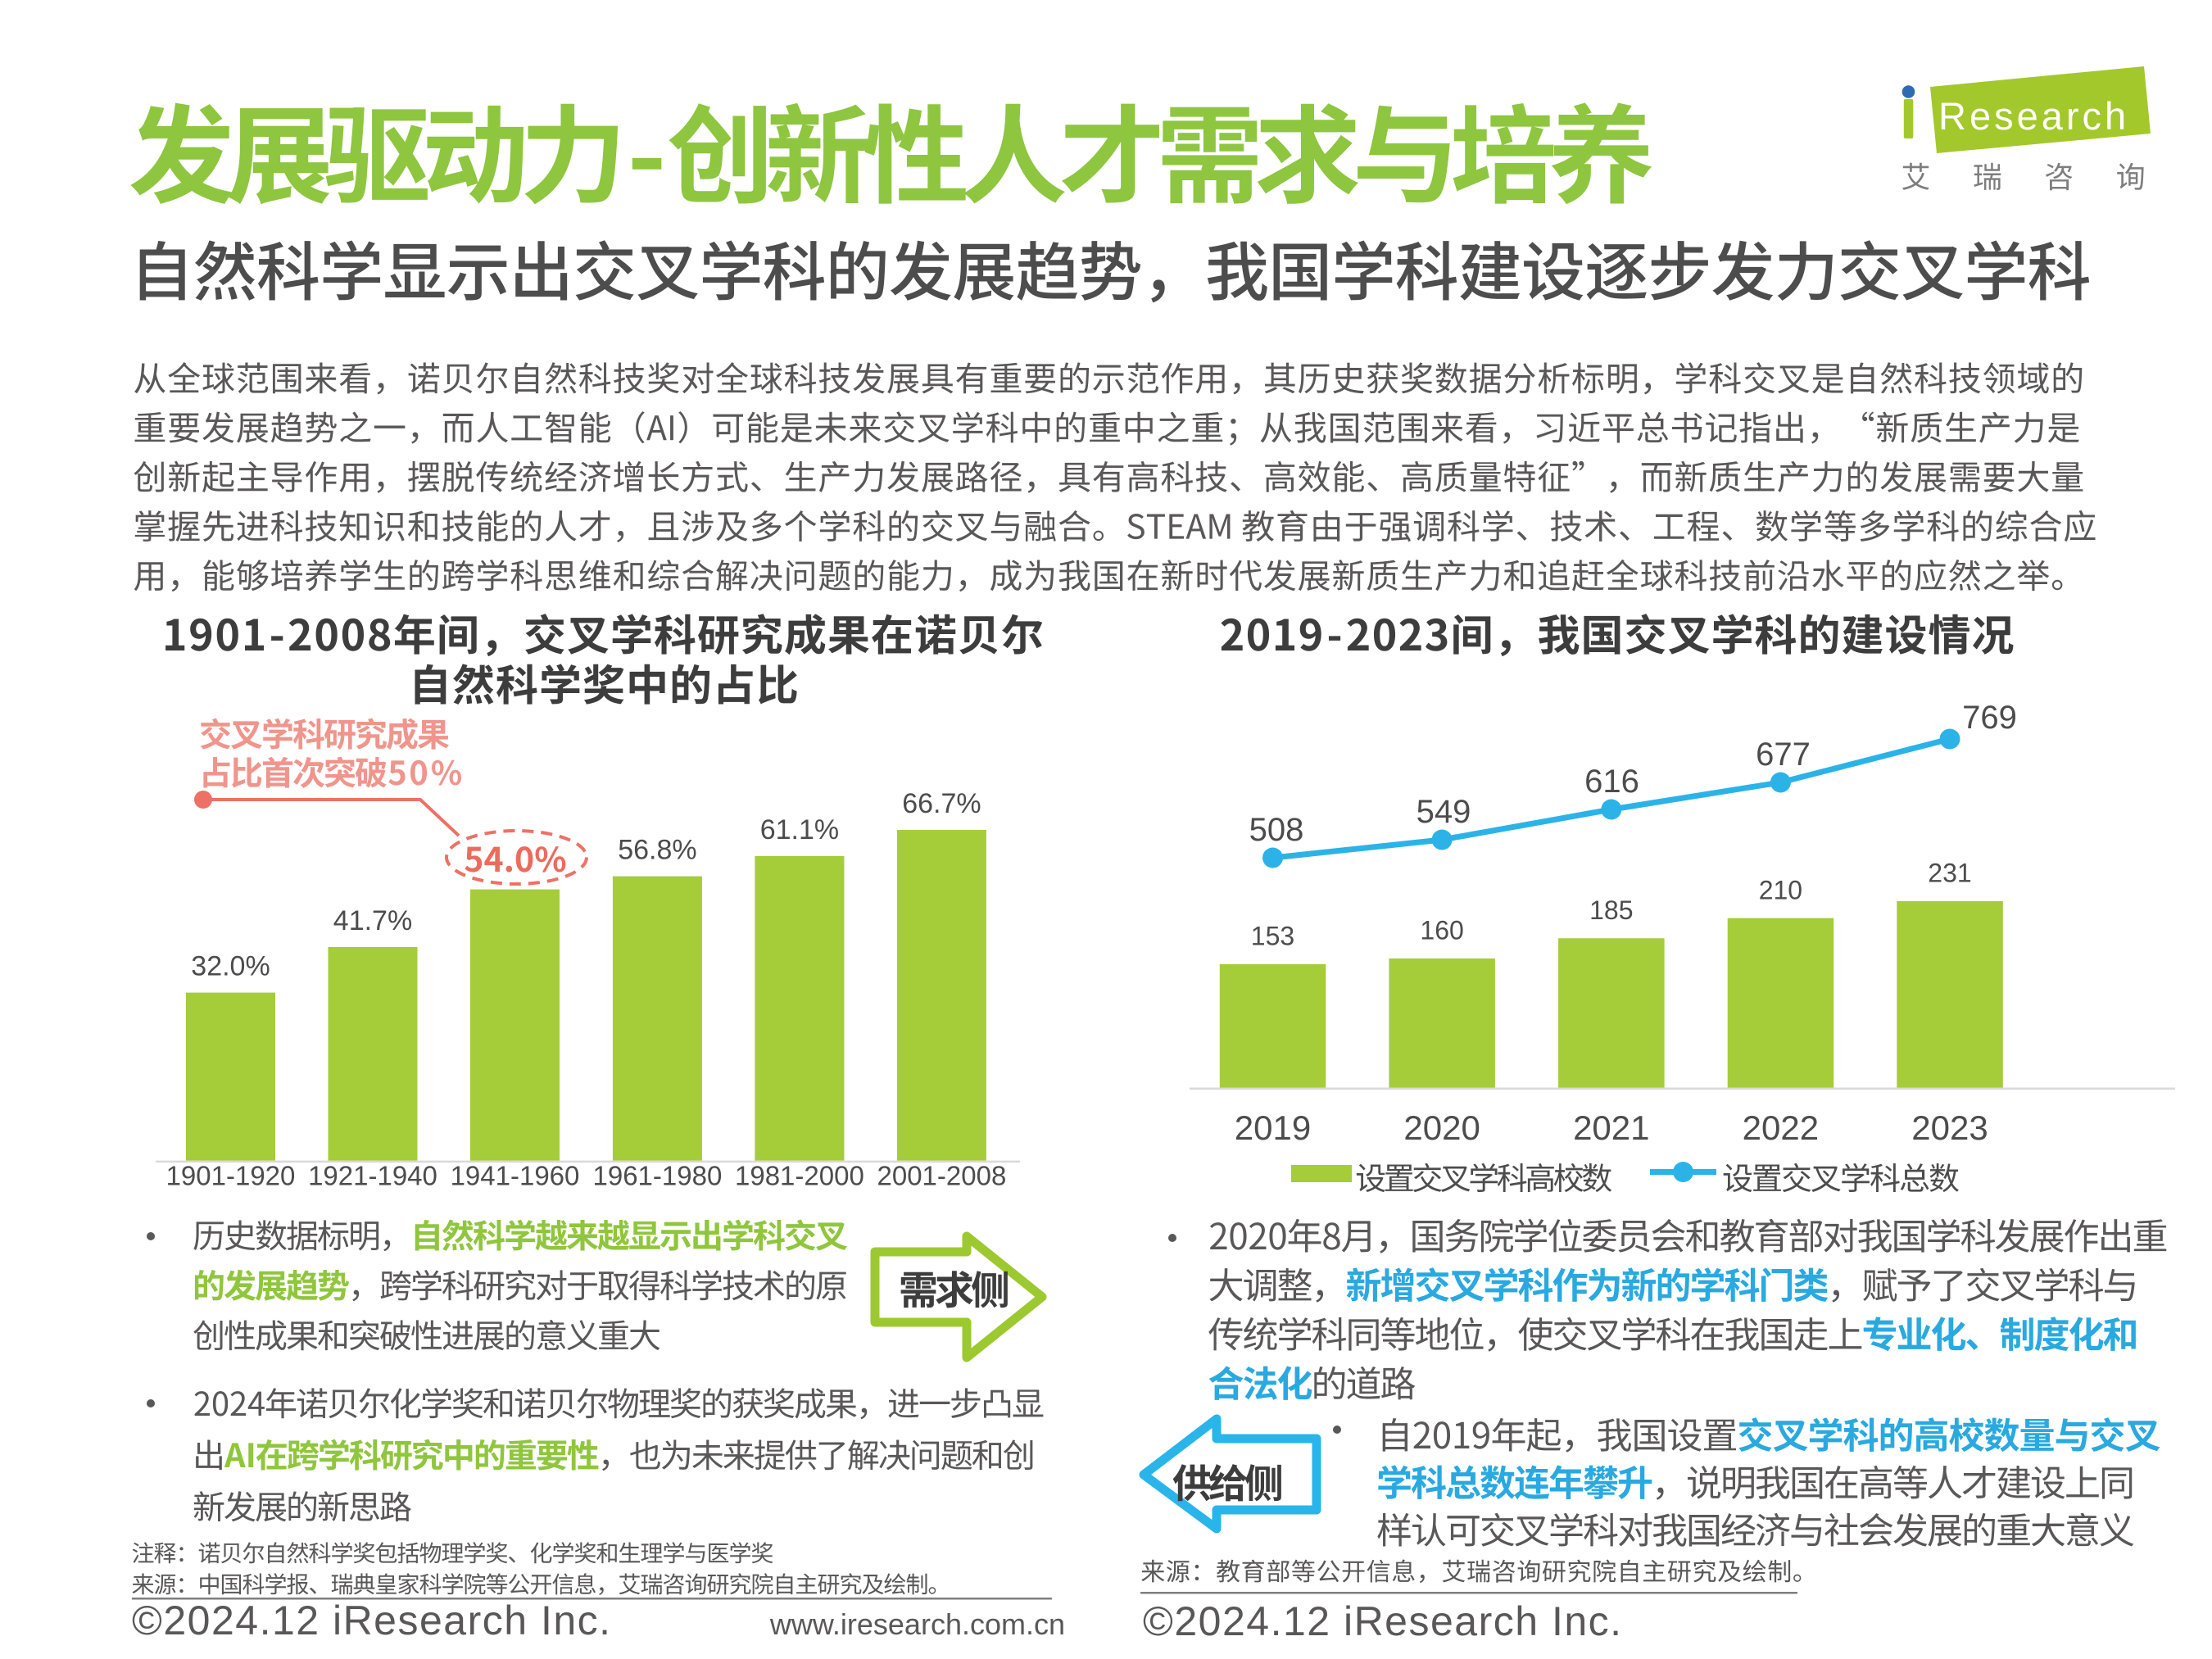  I want to click on svg-text: 210, so click(1780, 889).